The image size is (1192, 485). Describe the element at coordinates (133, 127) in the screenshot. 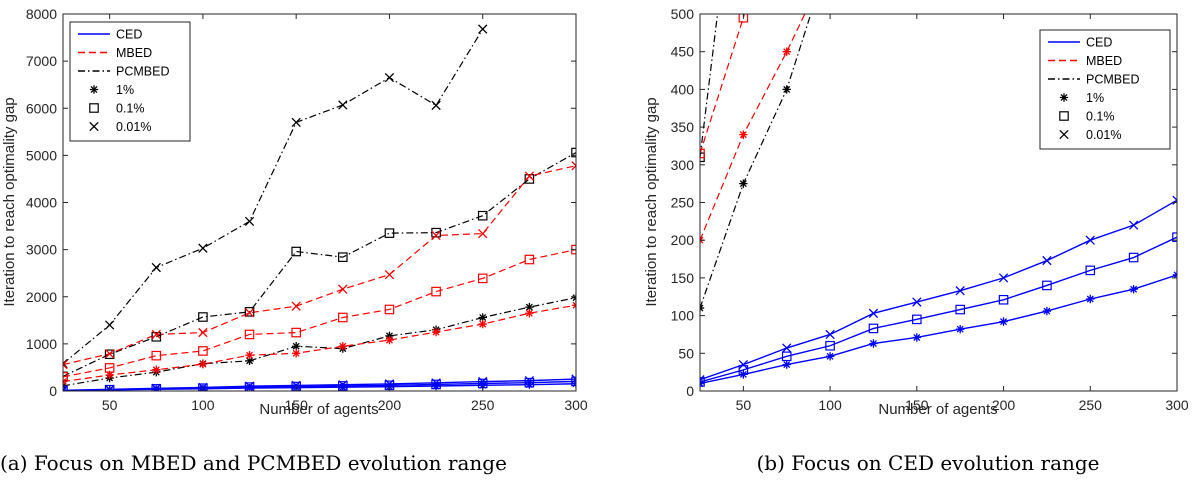

I see `chart-a-legend-label: 0.01%` at that location.